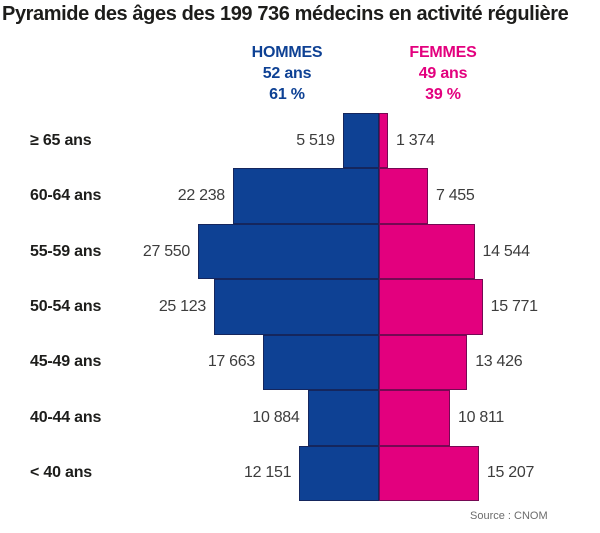 The image size is (600, 533). I want to click on value-label-femmes: 14 544, so click(506, 251).